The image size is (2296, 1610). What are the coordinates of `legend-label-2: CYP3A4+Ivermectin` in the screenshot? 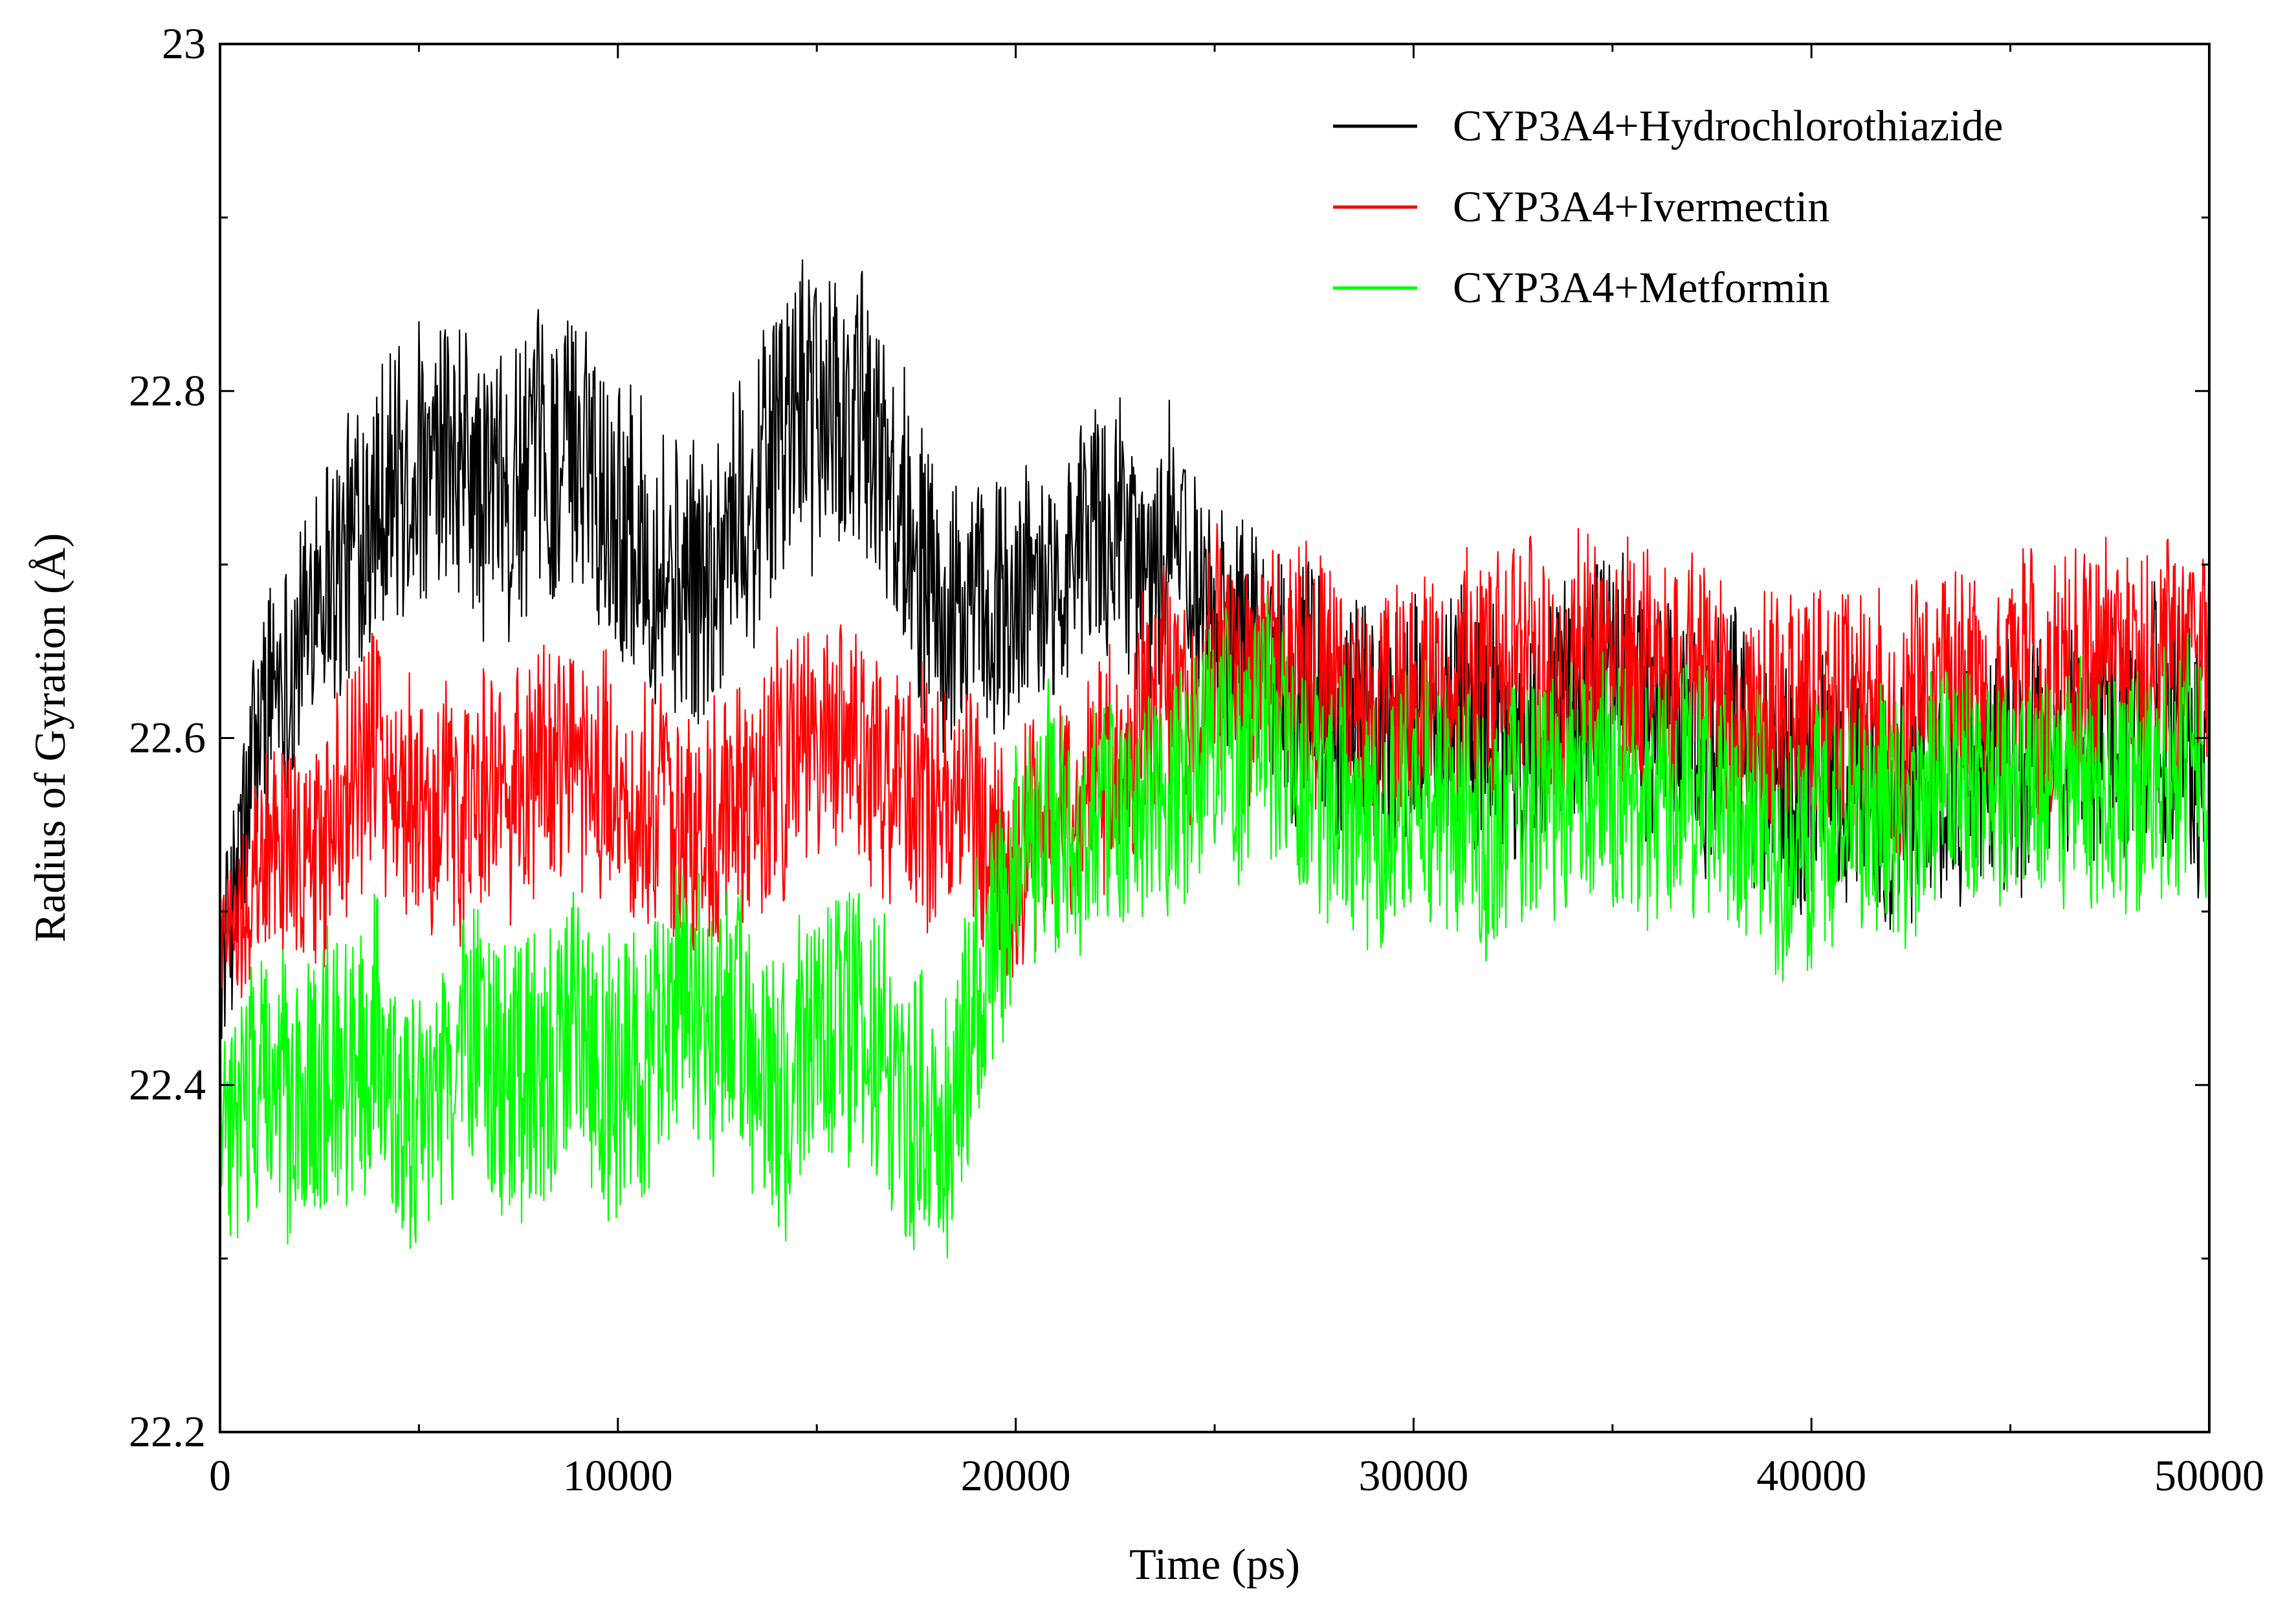 It's located at (1641, 206).